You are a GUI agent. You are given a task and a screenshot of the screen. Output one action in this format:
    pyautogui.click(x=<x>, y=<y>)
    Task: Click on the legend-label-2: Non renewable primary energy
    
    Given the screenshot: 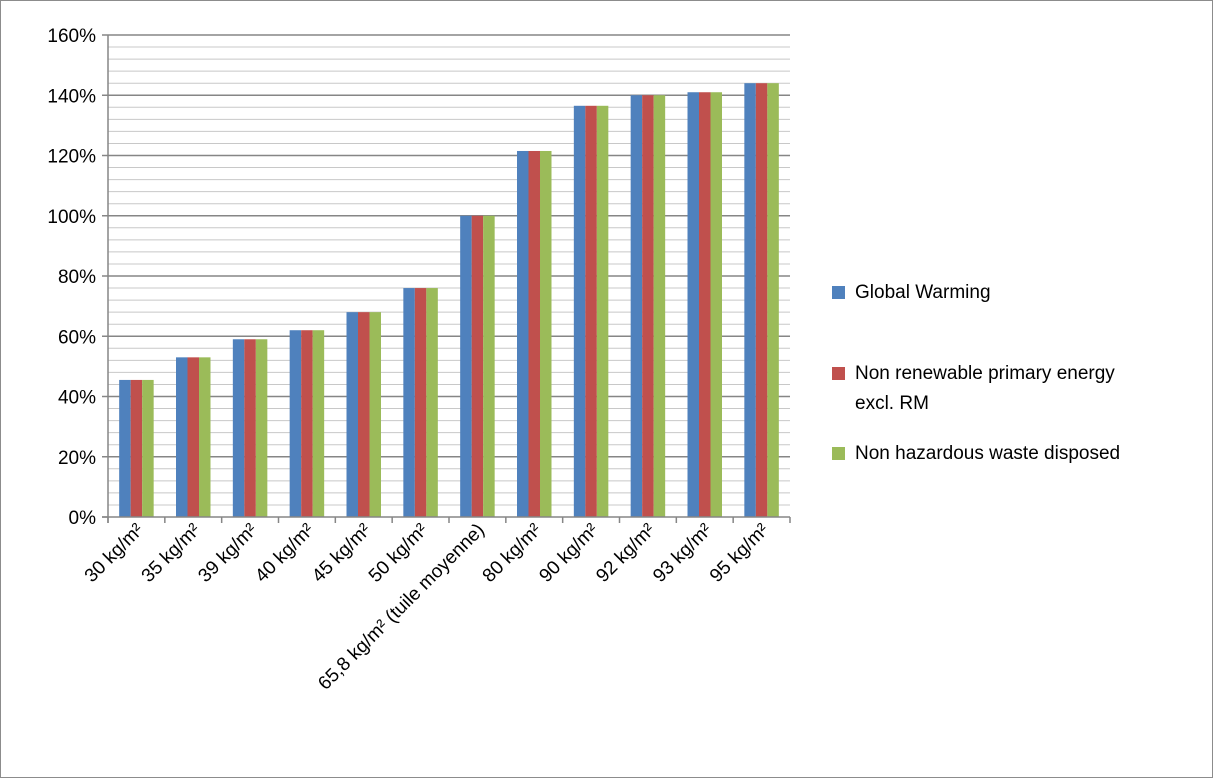 What is the action you would take?
    pyautogui.click(x=985, y=373)
    